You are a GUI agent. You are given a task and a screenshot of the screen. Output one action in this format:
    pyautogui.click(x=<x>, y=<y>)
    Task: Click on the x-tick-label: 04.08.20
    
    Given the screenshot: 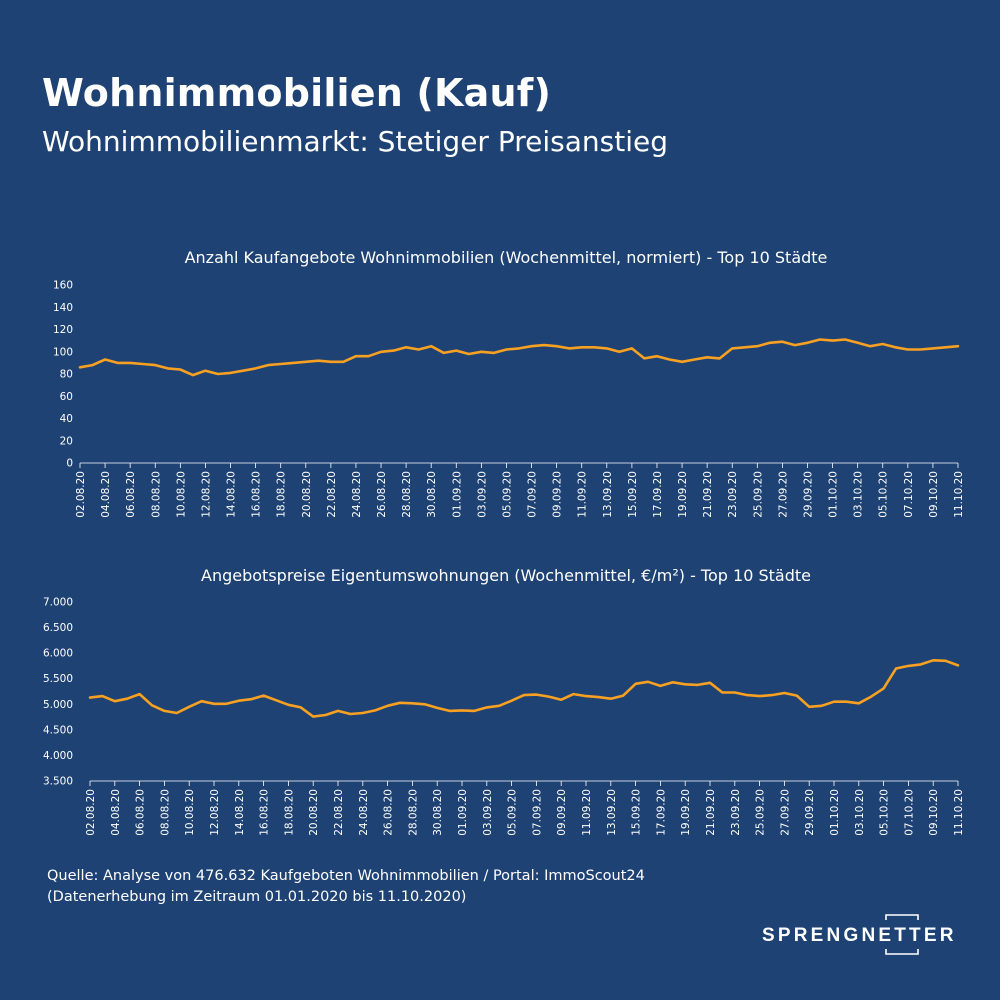 What is the action you would take?
    pyautogui.click(x=106, y=494)
    